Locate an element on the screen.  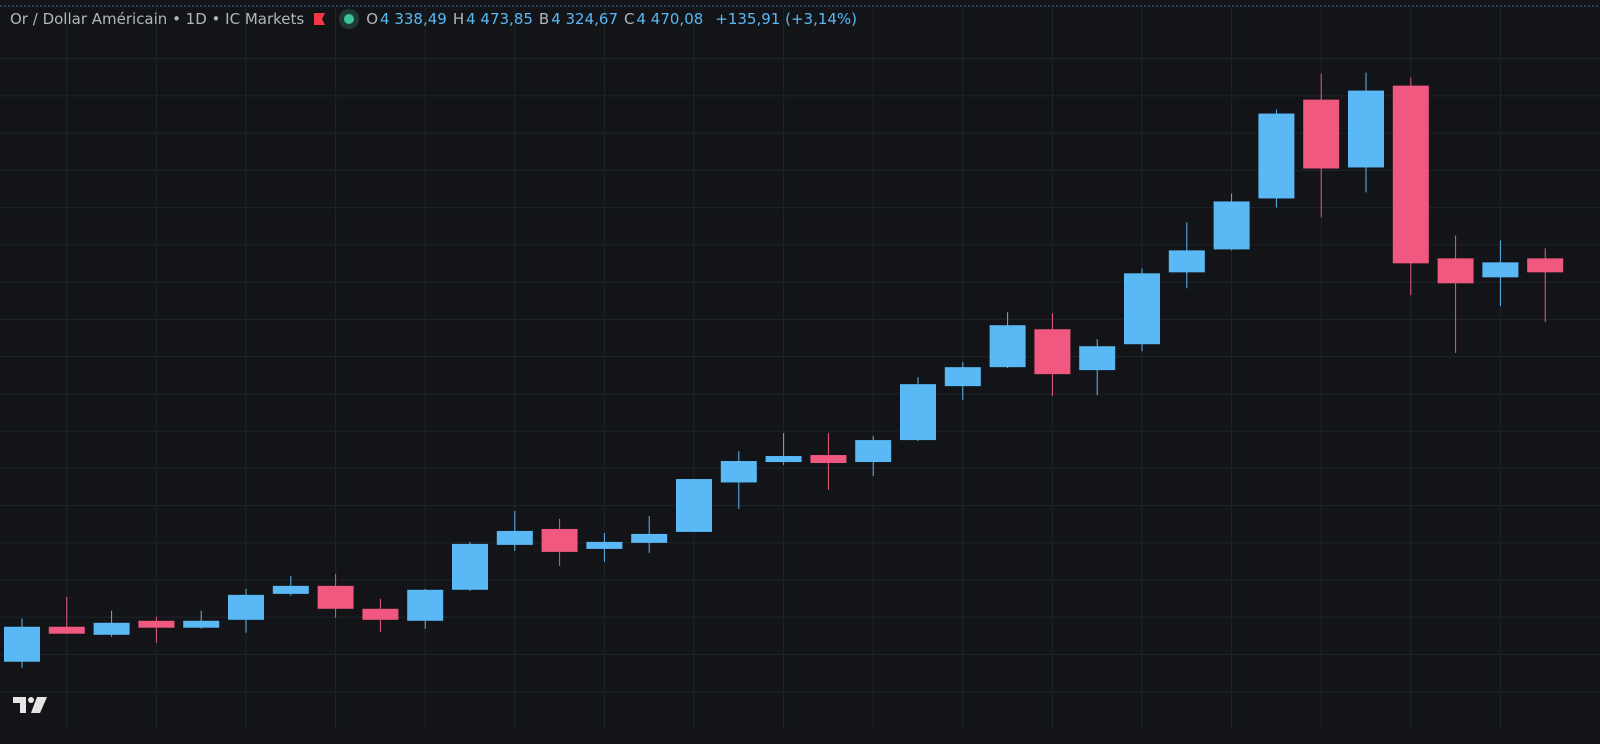
legend-label: H is located at coordinates (458, 19).